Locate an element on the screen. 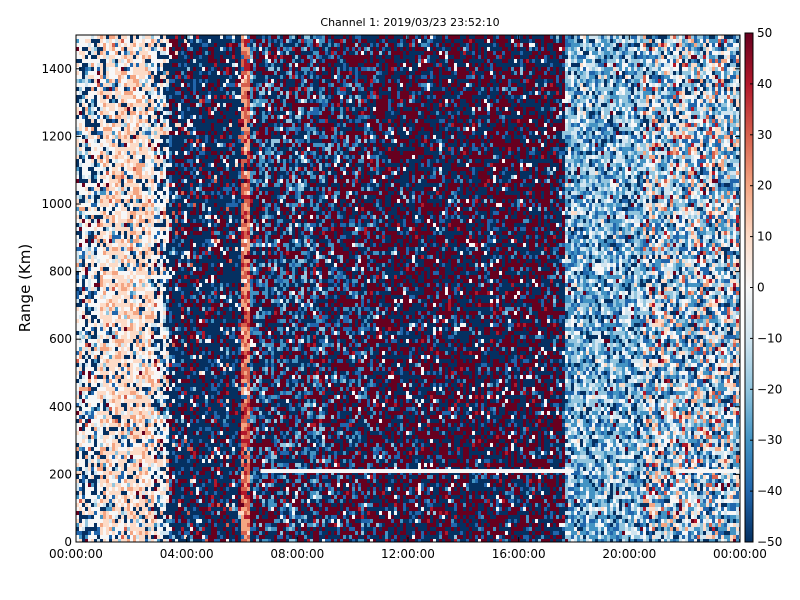 This screenshot has height=600, width=800. y-tick-label: 200 is located at coordinates (60, 474).